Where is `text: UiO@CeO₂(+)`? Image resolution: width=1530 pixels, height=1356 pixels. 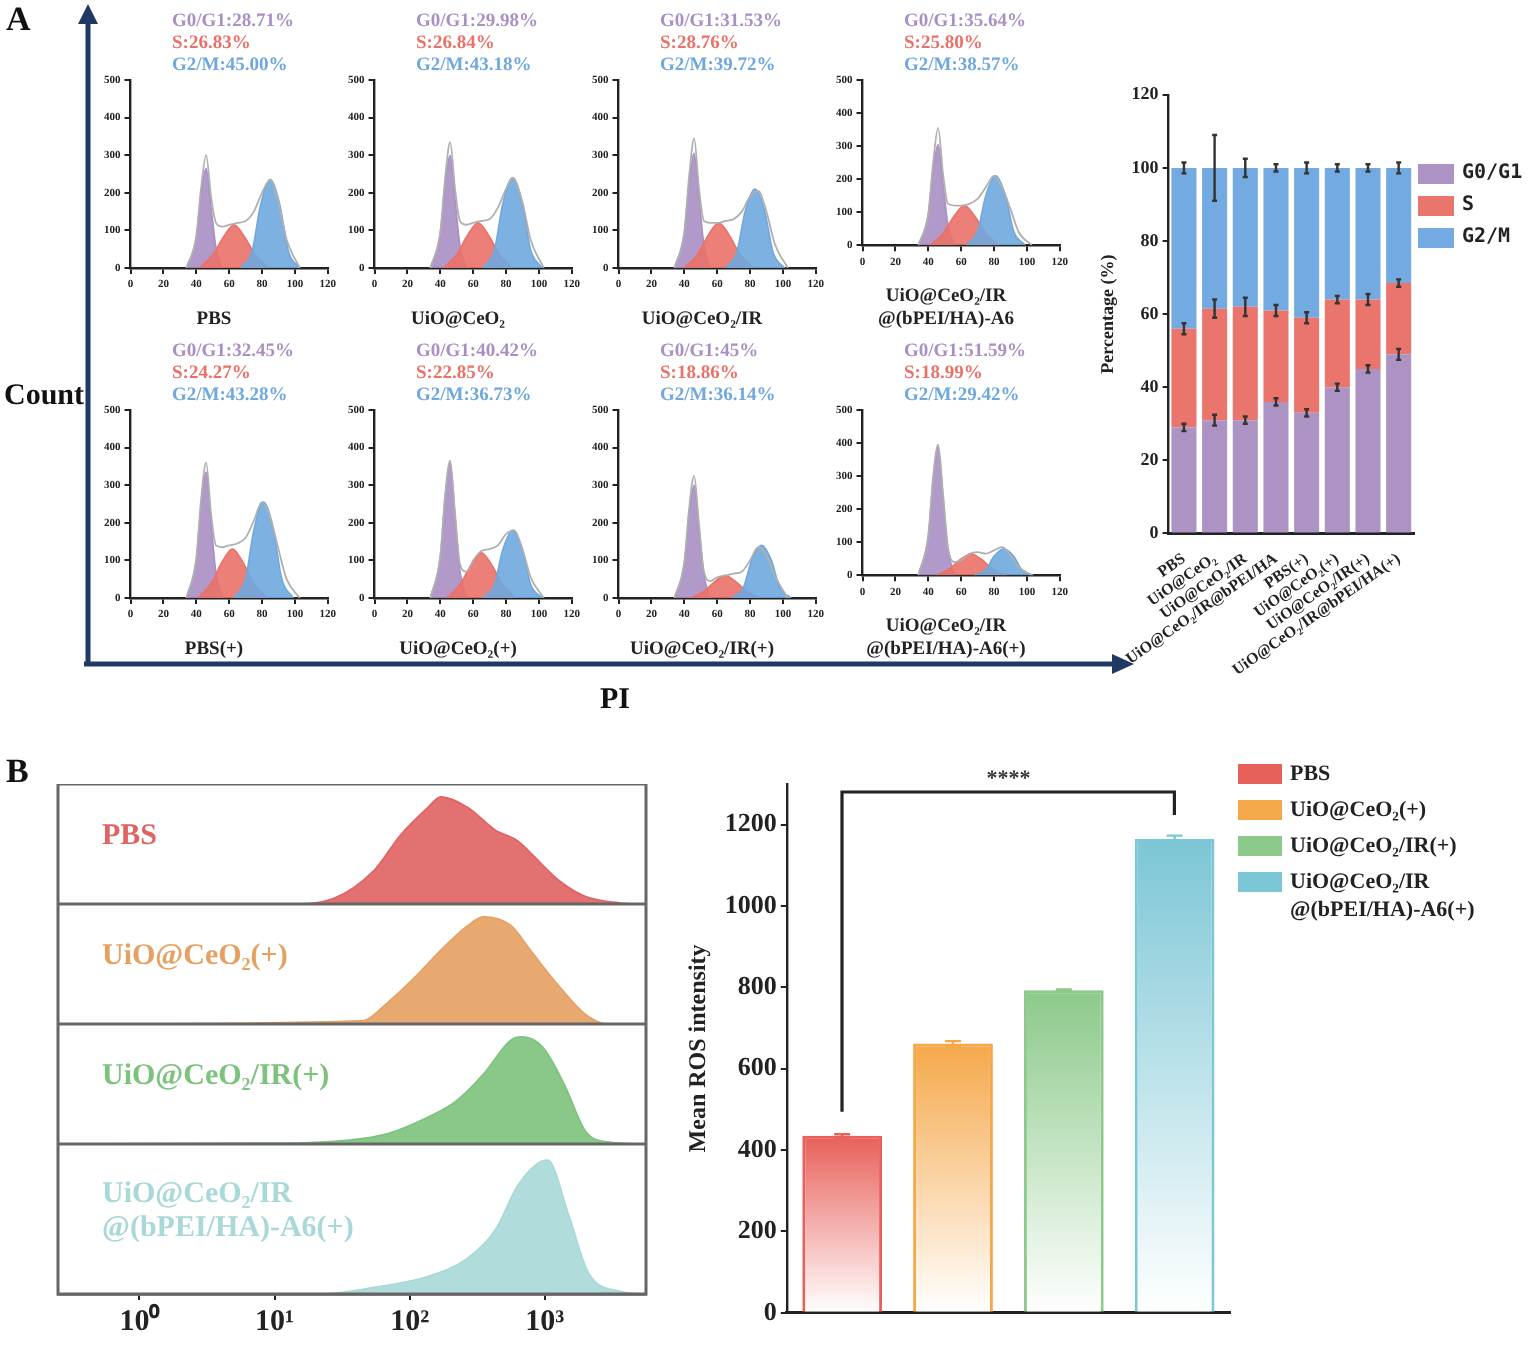 text: UiO@CeO₂(+) is located at coordinates (458, 649).